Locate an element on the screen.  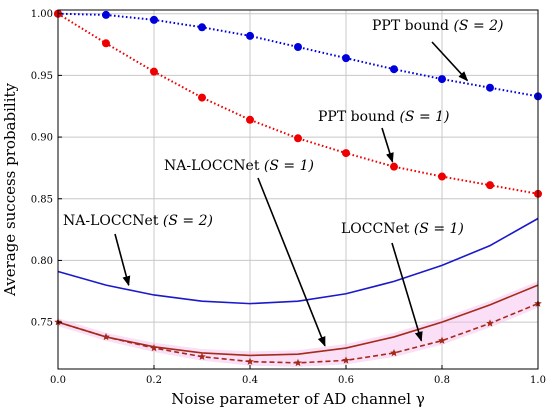
y-tick-label-2: 0.85 is located at coordinates (42, 199).